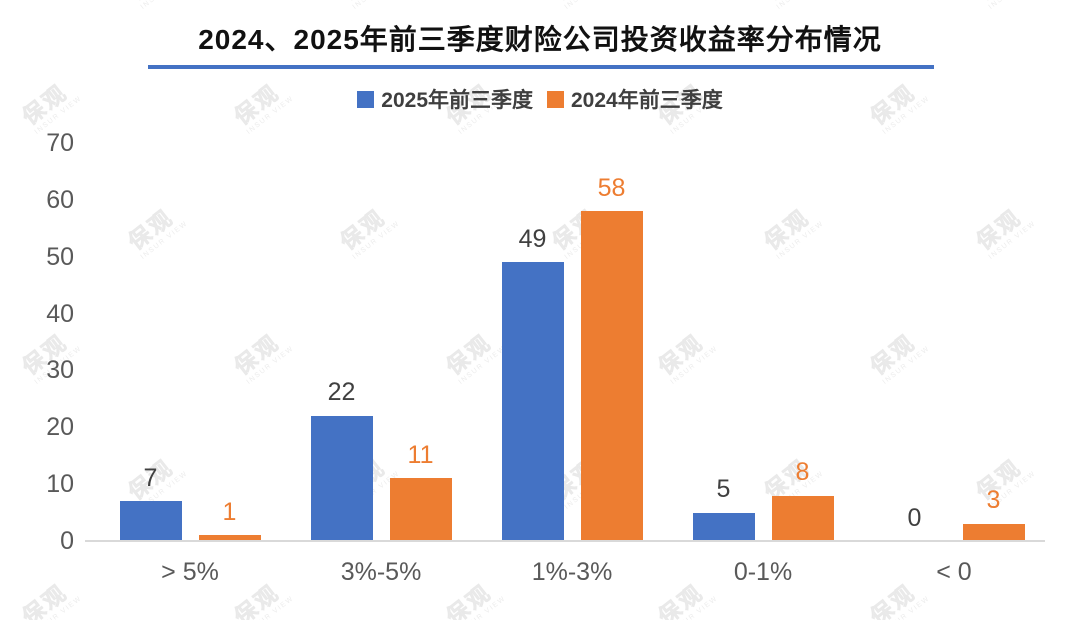 The width and height of the screenshot is (1080, 620). What do you see at coordinates (540, 39) in the screenshot?
I see `chart-title: 2024、2025年前三季度财险公司投资收益率分布情况` at bounding box center [540, 39].